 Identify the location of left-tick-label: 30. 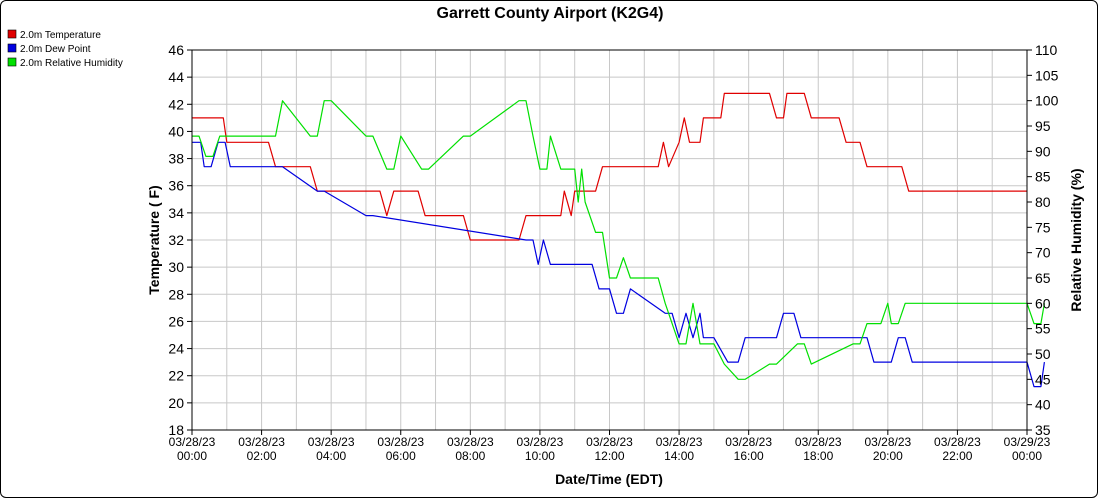
(176, 267).